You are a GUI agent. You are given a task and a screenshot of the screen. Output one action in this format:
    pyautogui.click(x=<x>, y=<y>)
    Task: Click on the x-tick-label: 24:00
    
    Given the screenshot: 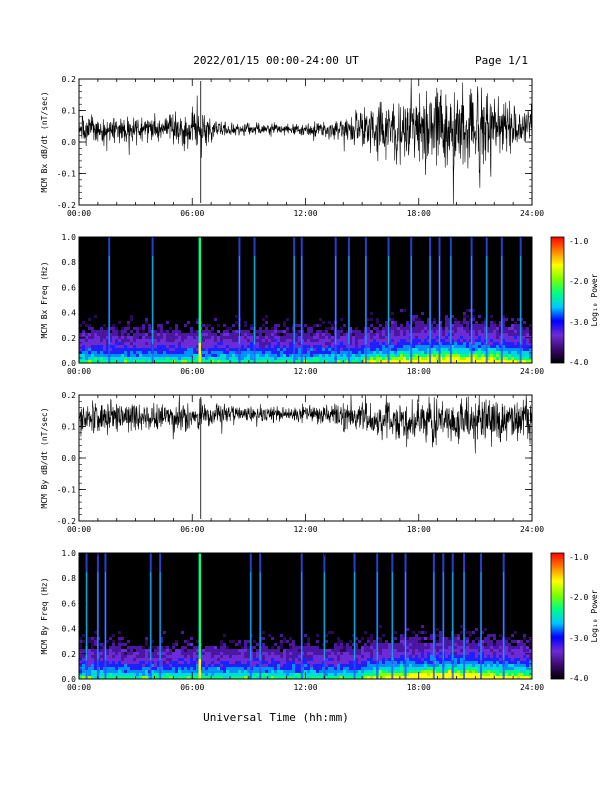 What is the action you would take?
    pyautogui.click(x=532, y=371)
    